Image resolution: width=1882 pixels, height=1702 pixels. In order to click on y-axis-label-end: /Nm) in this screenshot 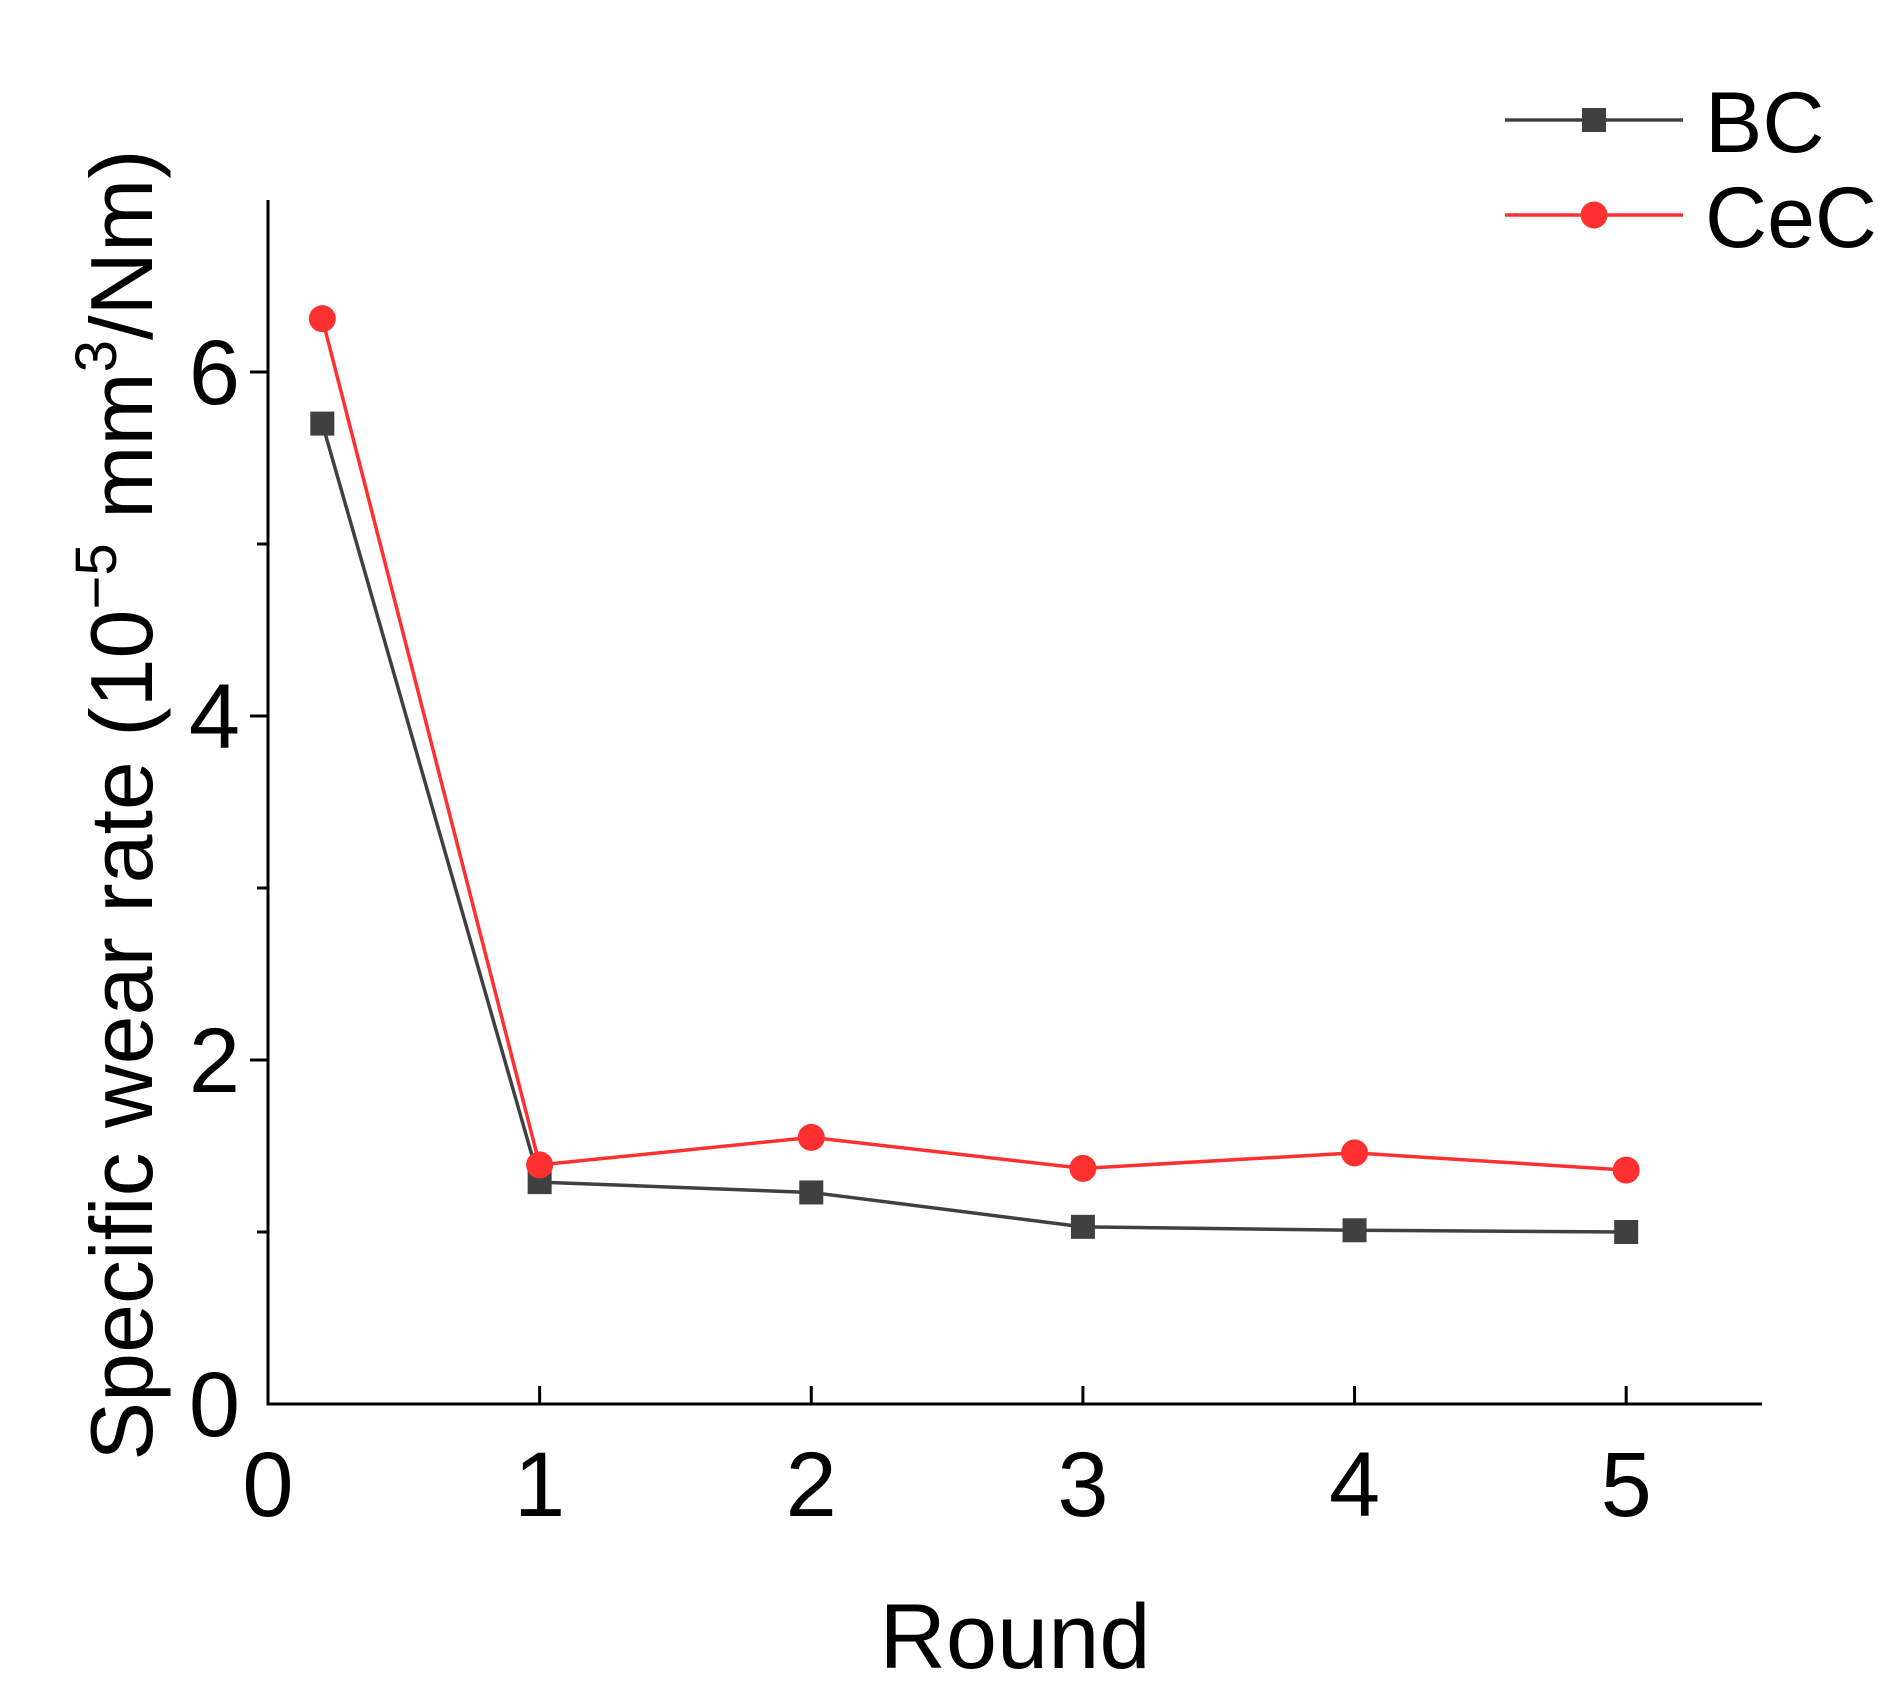, I will do `click(121, 244)`.